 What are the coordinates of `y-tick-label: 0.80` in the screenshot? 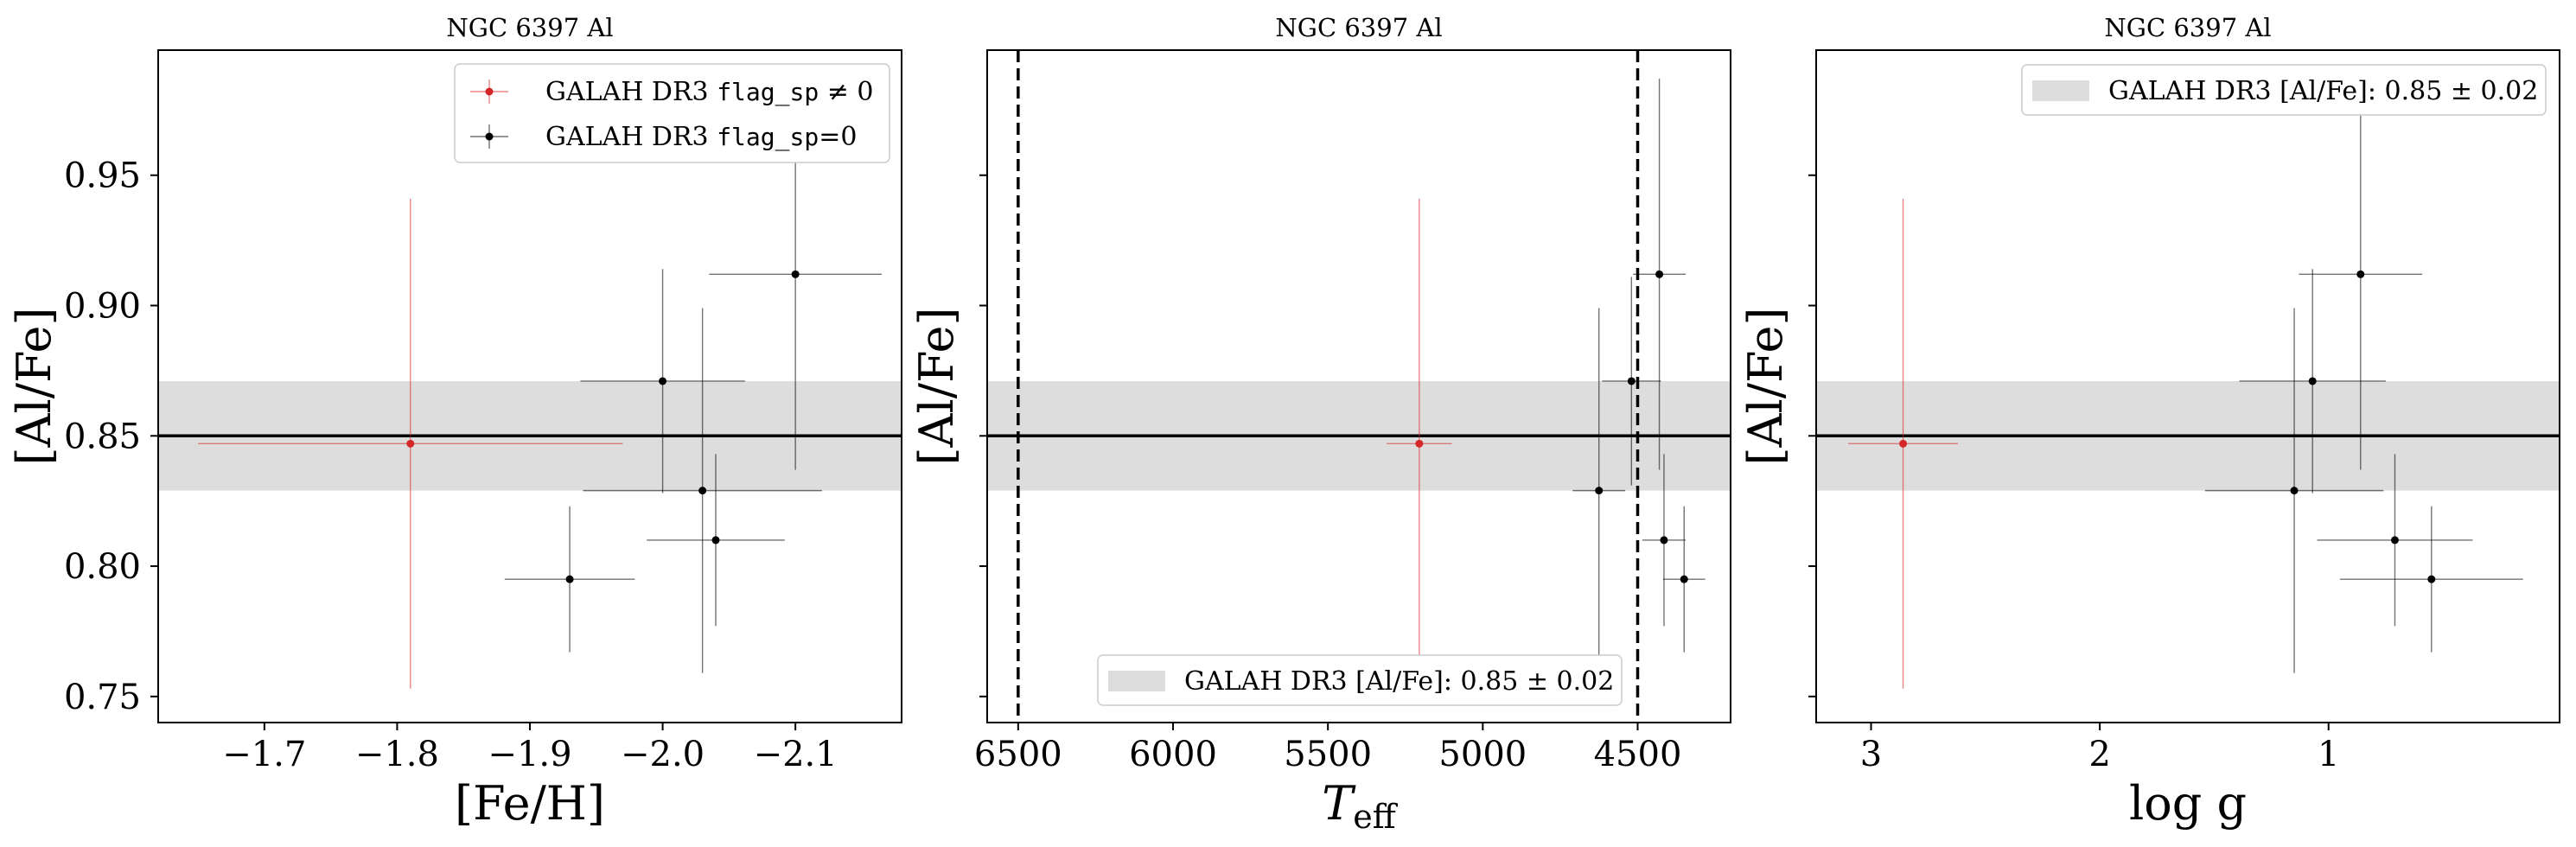 It's located at (102, 567).